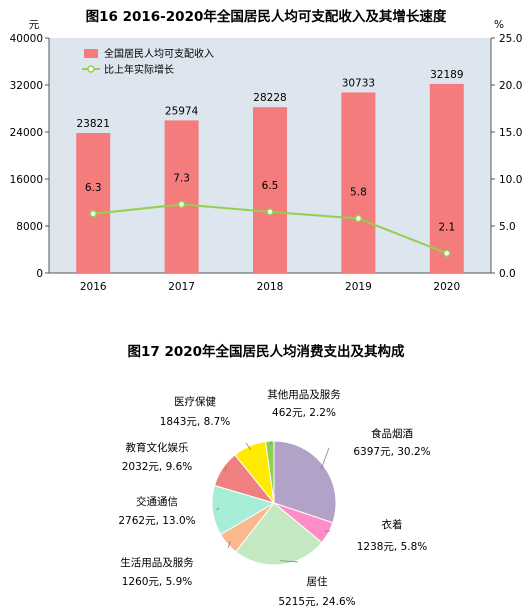 Image resolution: width=532 pixels, height=613 pixels. Describe the element at coordinates (157, 582) in the screenshot. I see `pie-slice-value: 1260元, 5.9%` at that location.